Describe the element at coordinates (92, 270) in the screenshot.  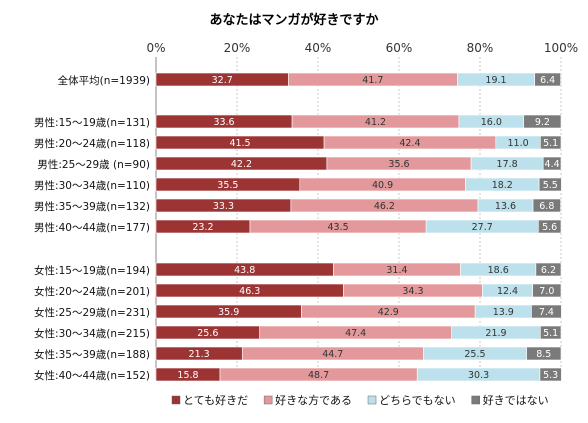
I see `category-label: 女性:15～19歳(n=194)` at that location.